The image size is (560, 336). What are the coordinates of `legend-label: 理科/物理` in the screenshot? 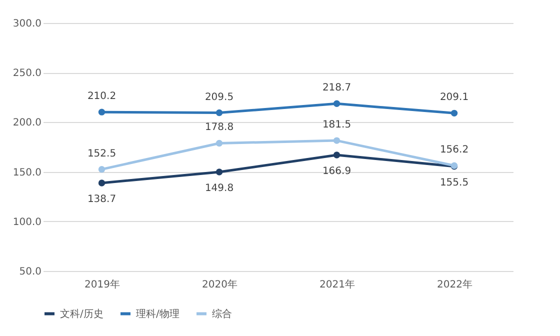 It's located at (158, 314).